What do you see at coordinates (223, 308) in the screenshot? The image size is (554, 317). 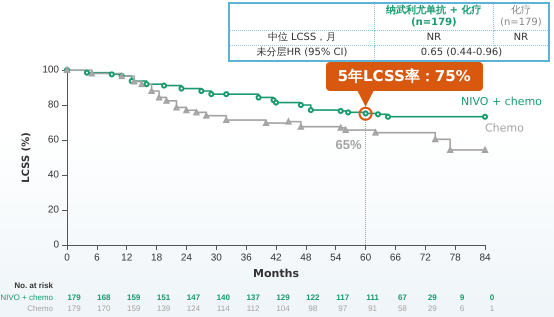 I see `text: 114` at bounding box center [223, 308].